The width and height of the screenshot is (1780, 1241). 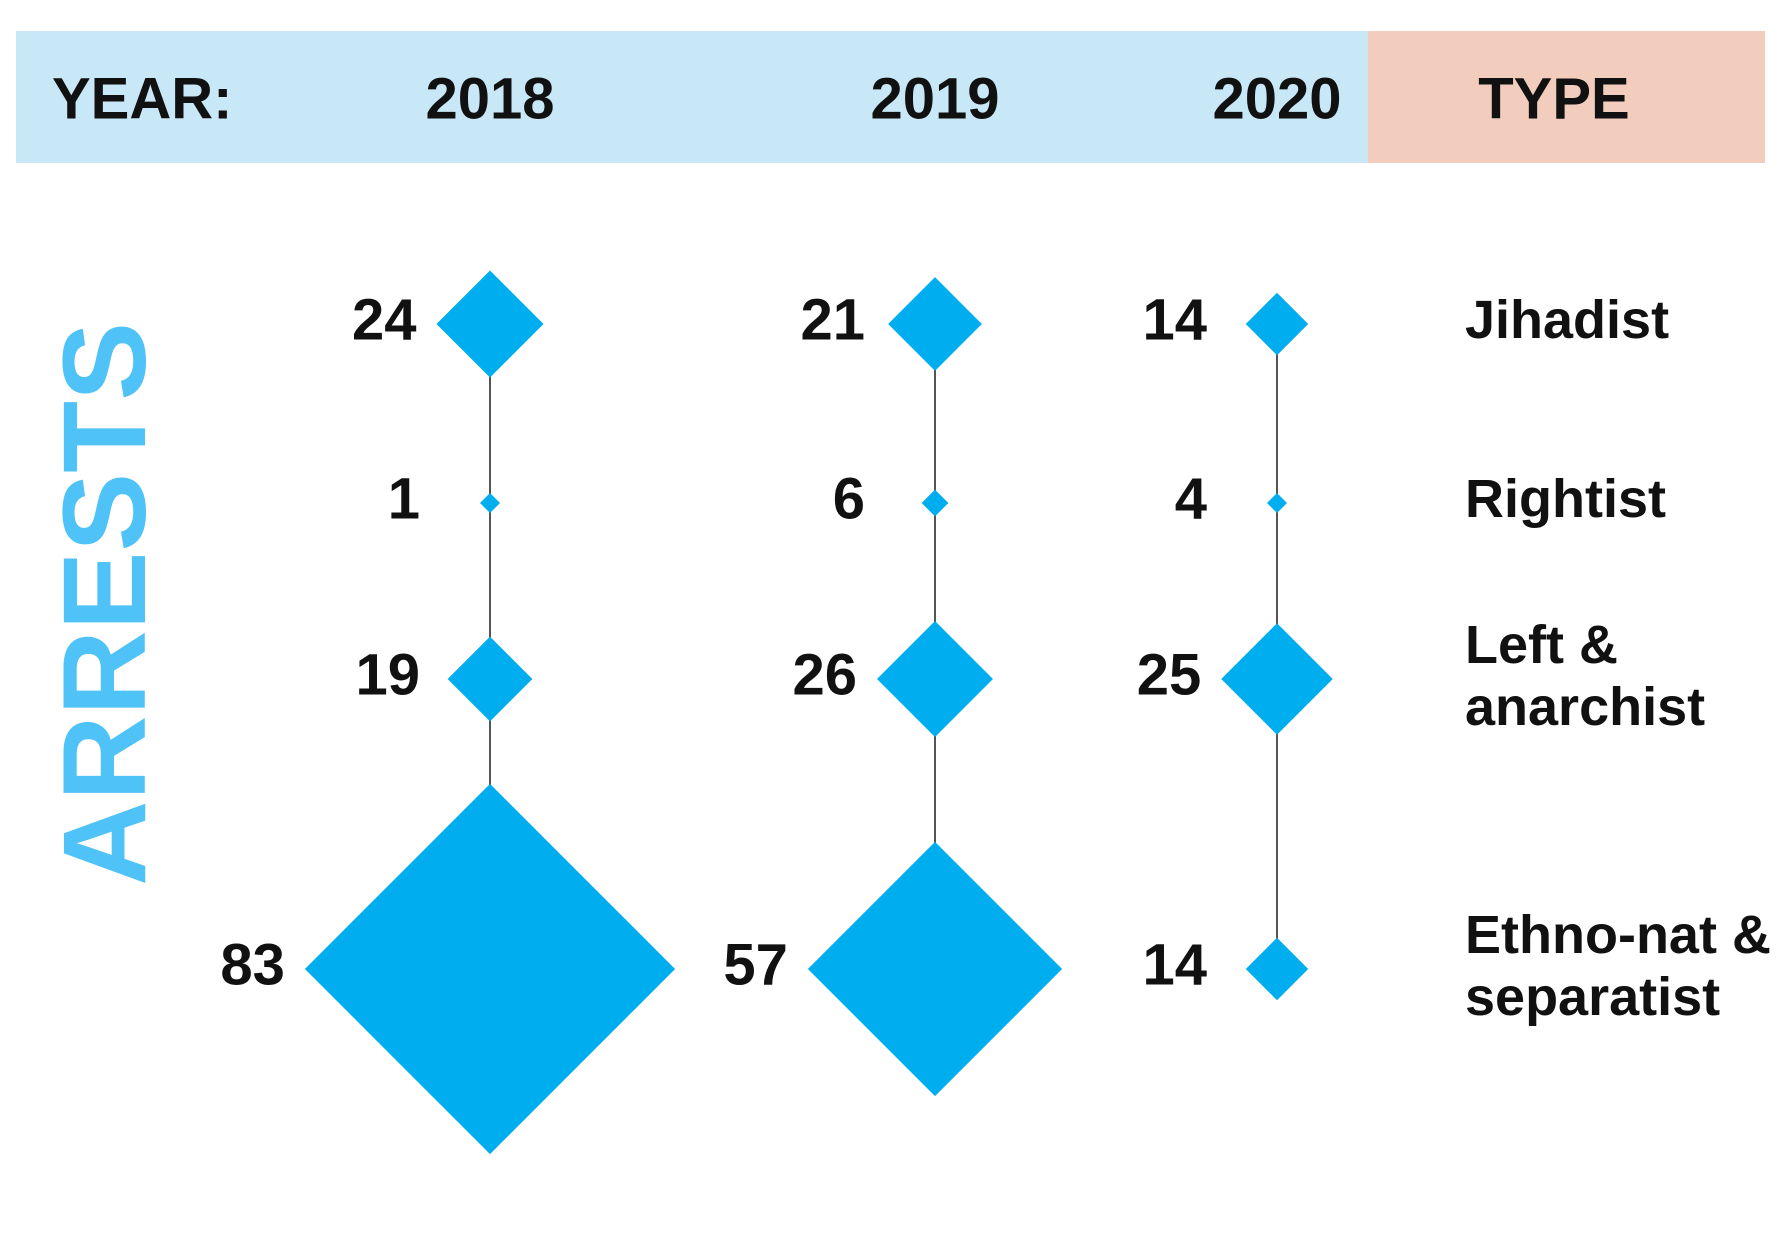 I want to click on header-label: YEAR:, so click(x=142, y=98).